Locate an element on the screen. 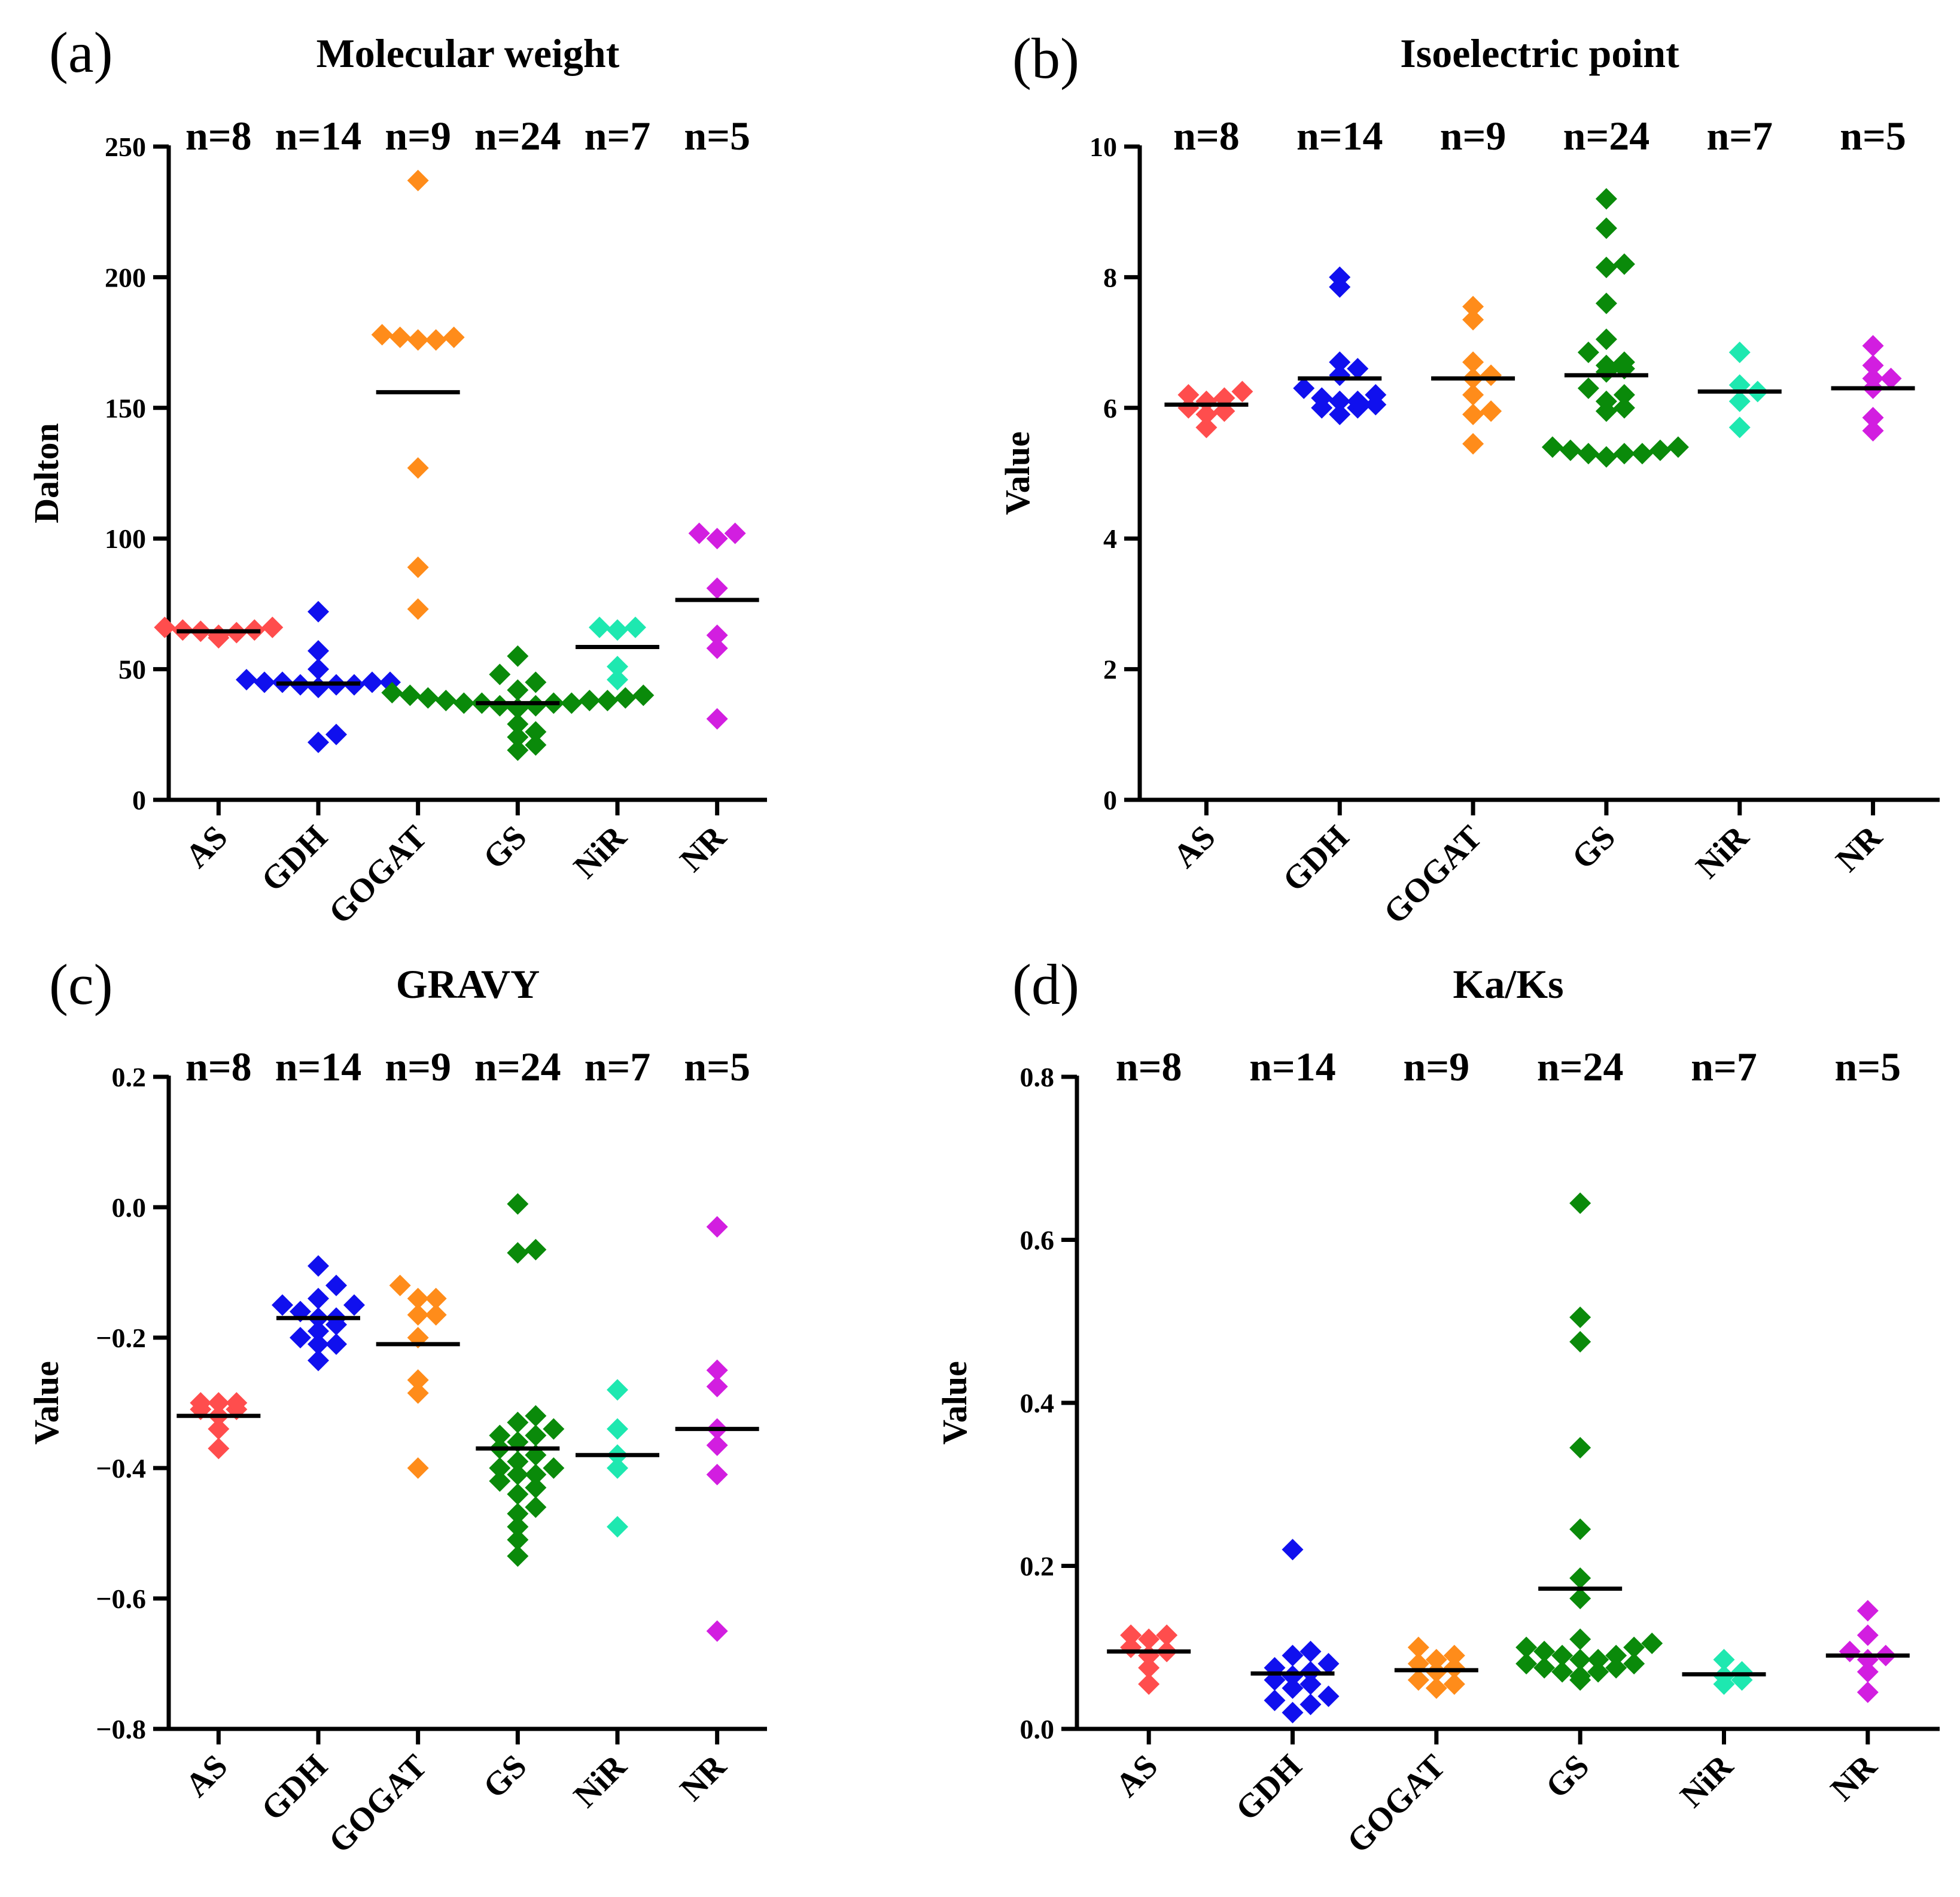 This screenshot has height=1897, width=1960. category-label: NiR is located at coordinates (600, 851).